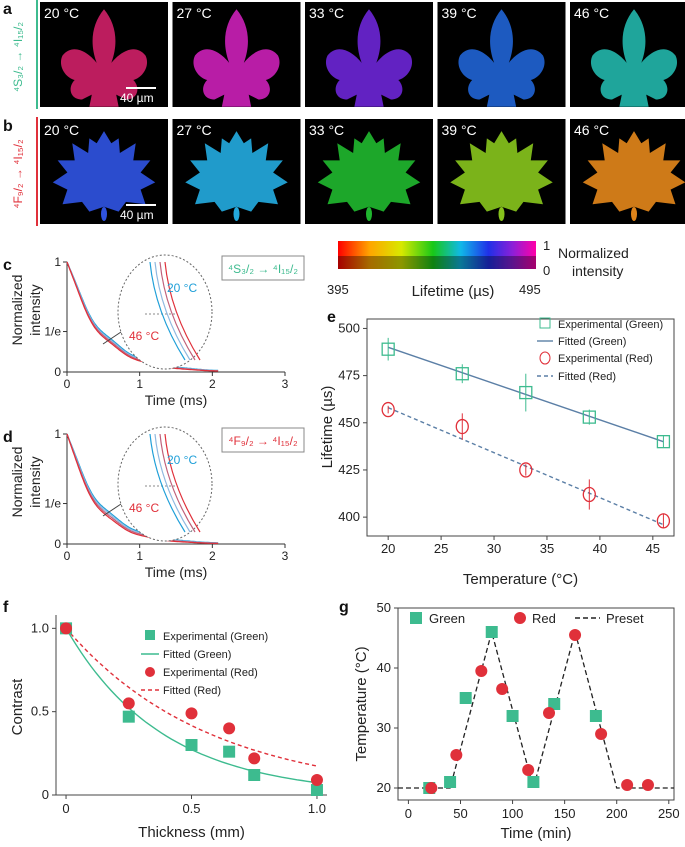  Describe the element at coordinates (530, 289) in the screenshot. I see `colorbar-max: 495` at that location.